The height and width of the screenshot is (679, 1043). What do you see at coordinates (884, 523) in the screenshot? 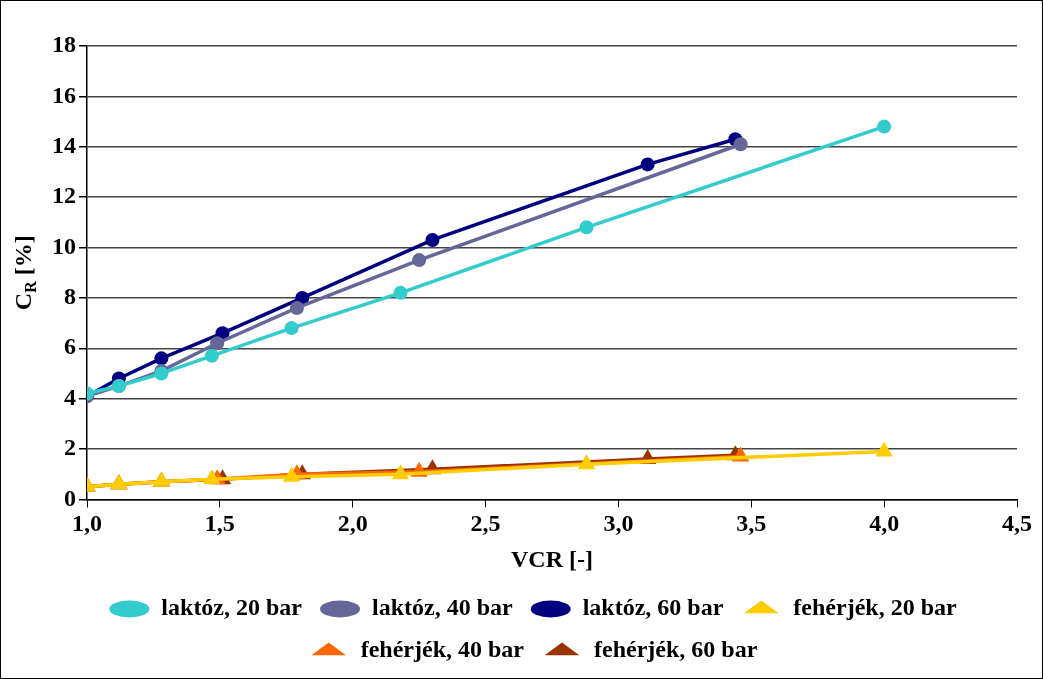
I see `x-tick-label: 4,0` at bounding box center [884, 523].